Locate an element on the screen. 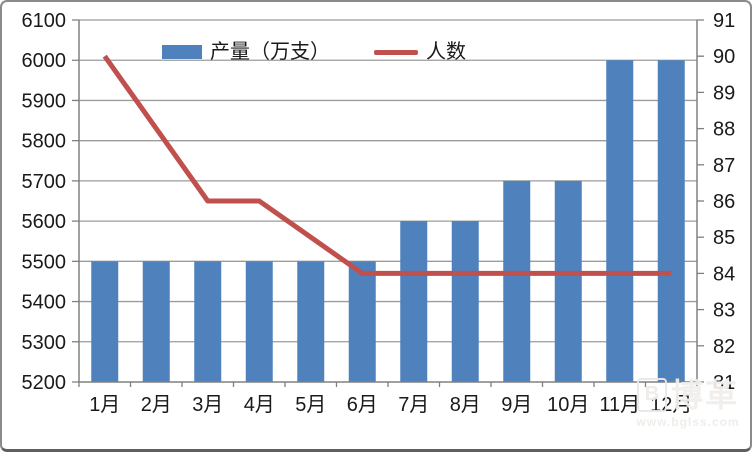  left-axis-tick-label: 6100 is located at coordinates (44, 21).